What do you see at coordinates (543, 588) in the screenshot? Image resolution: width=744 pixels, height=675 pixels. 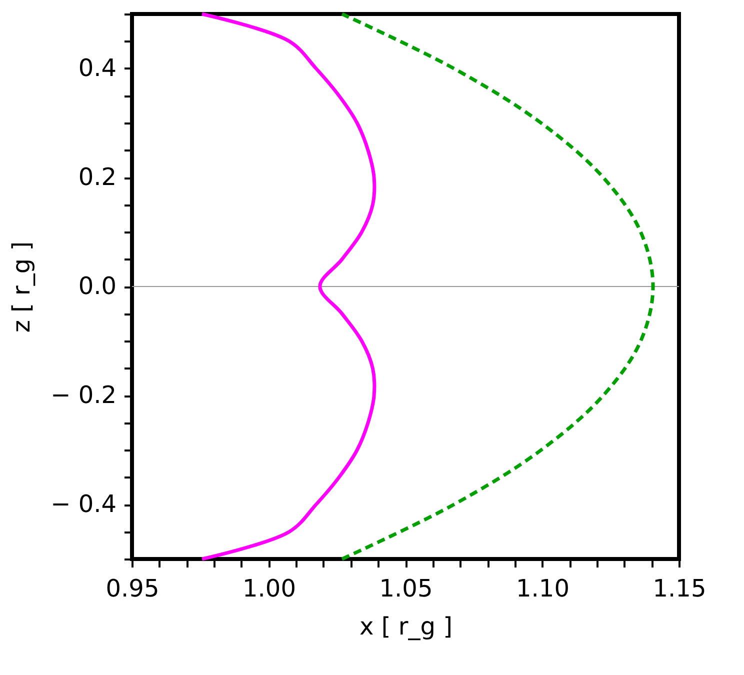 I see `x-tick-label: 1.10` at bounding box center [543, 588].